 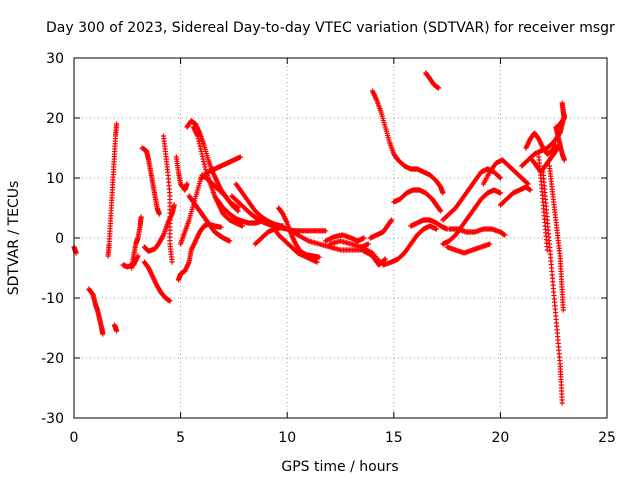 I want to click on x-tick-label: 20, so click(x=500, y=438).